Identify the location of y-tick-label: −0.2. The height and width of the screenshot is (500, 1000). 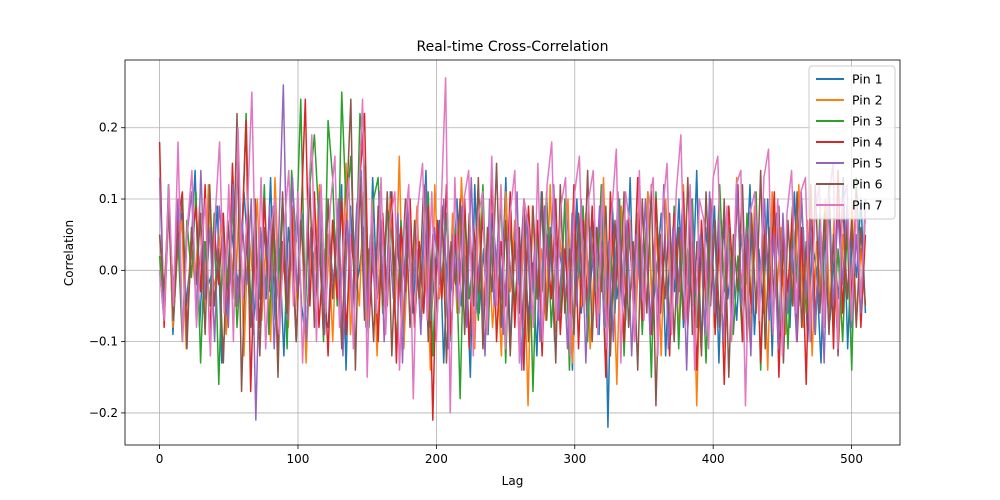
(103, 413).